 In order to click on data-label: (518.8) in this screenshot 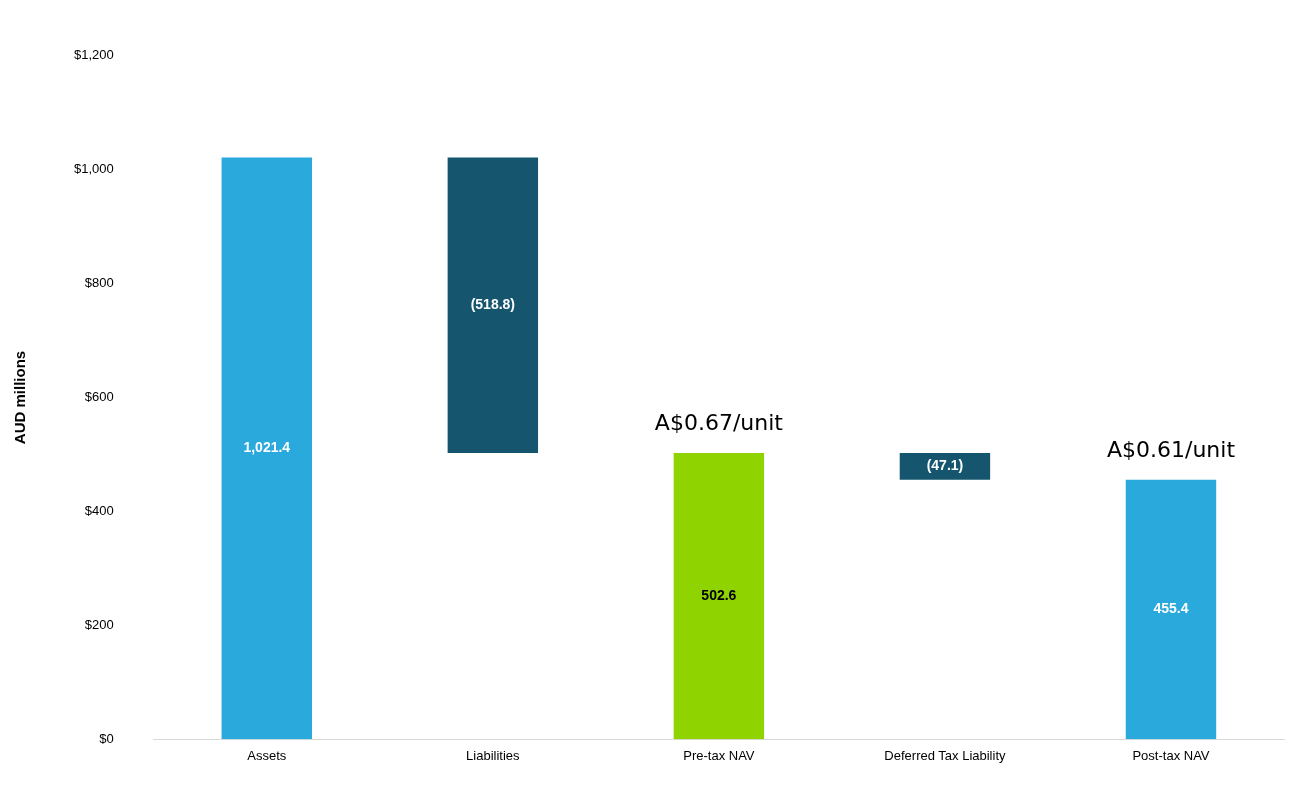, I will do `click(493, 304)`.